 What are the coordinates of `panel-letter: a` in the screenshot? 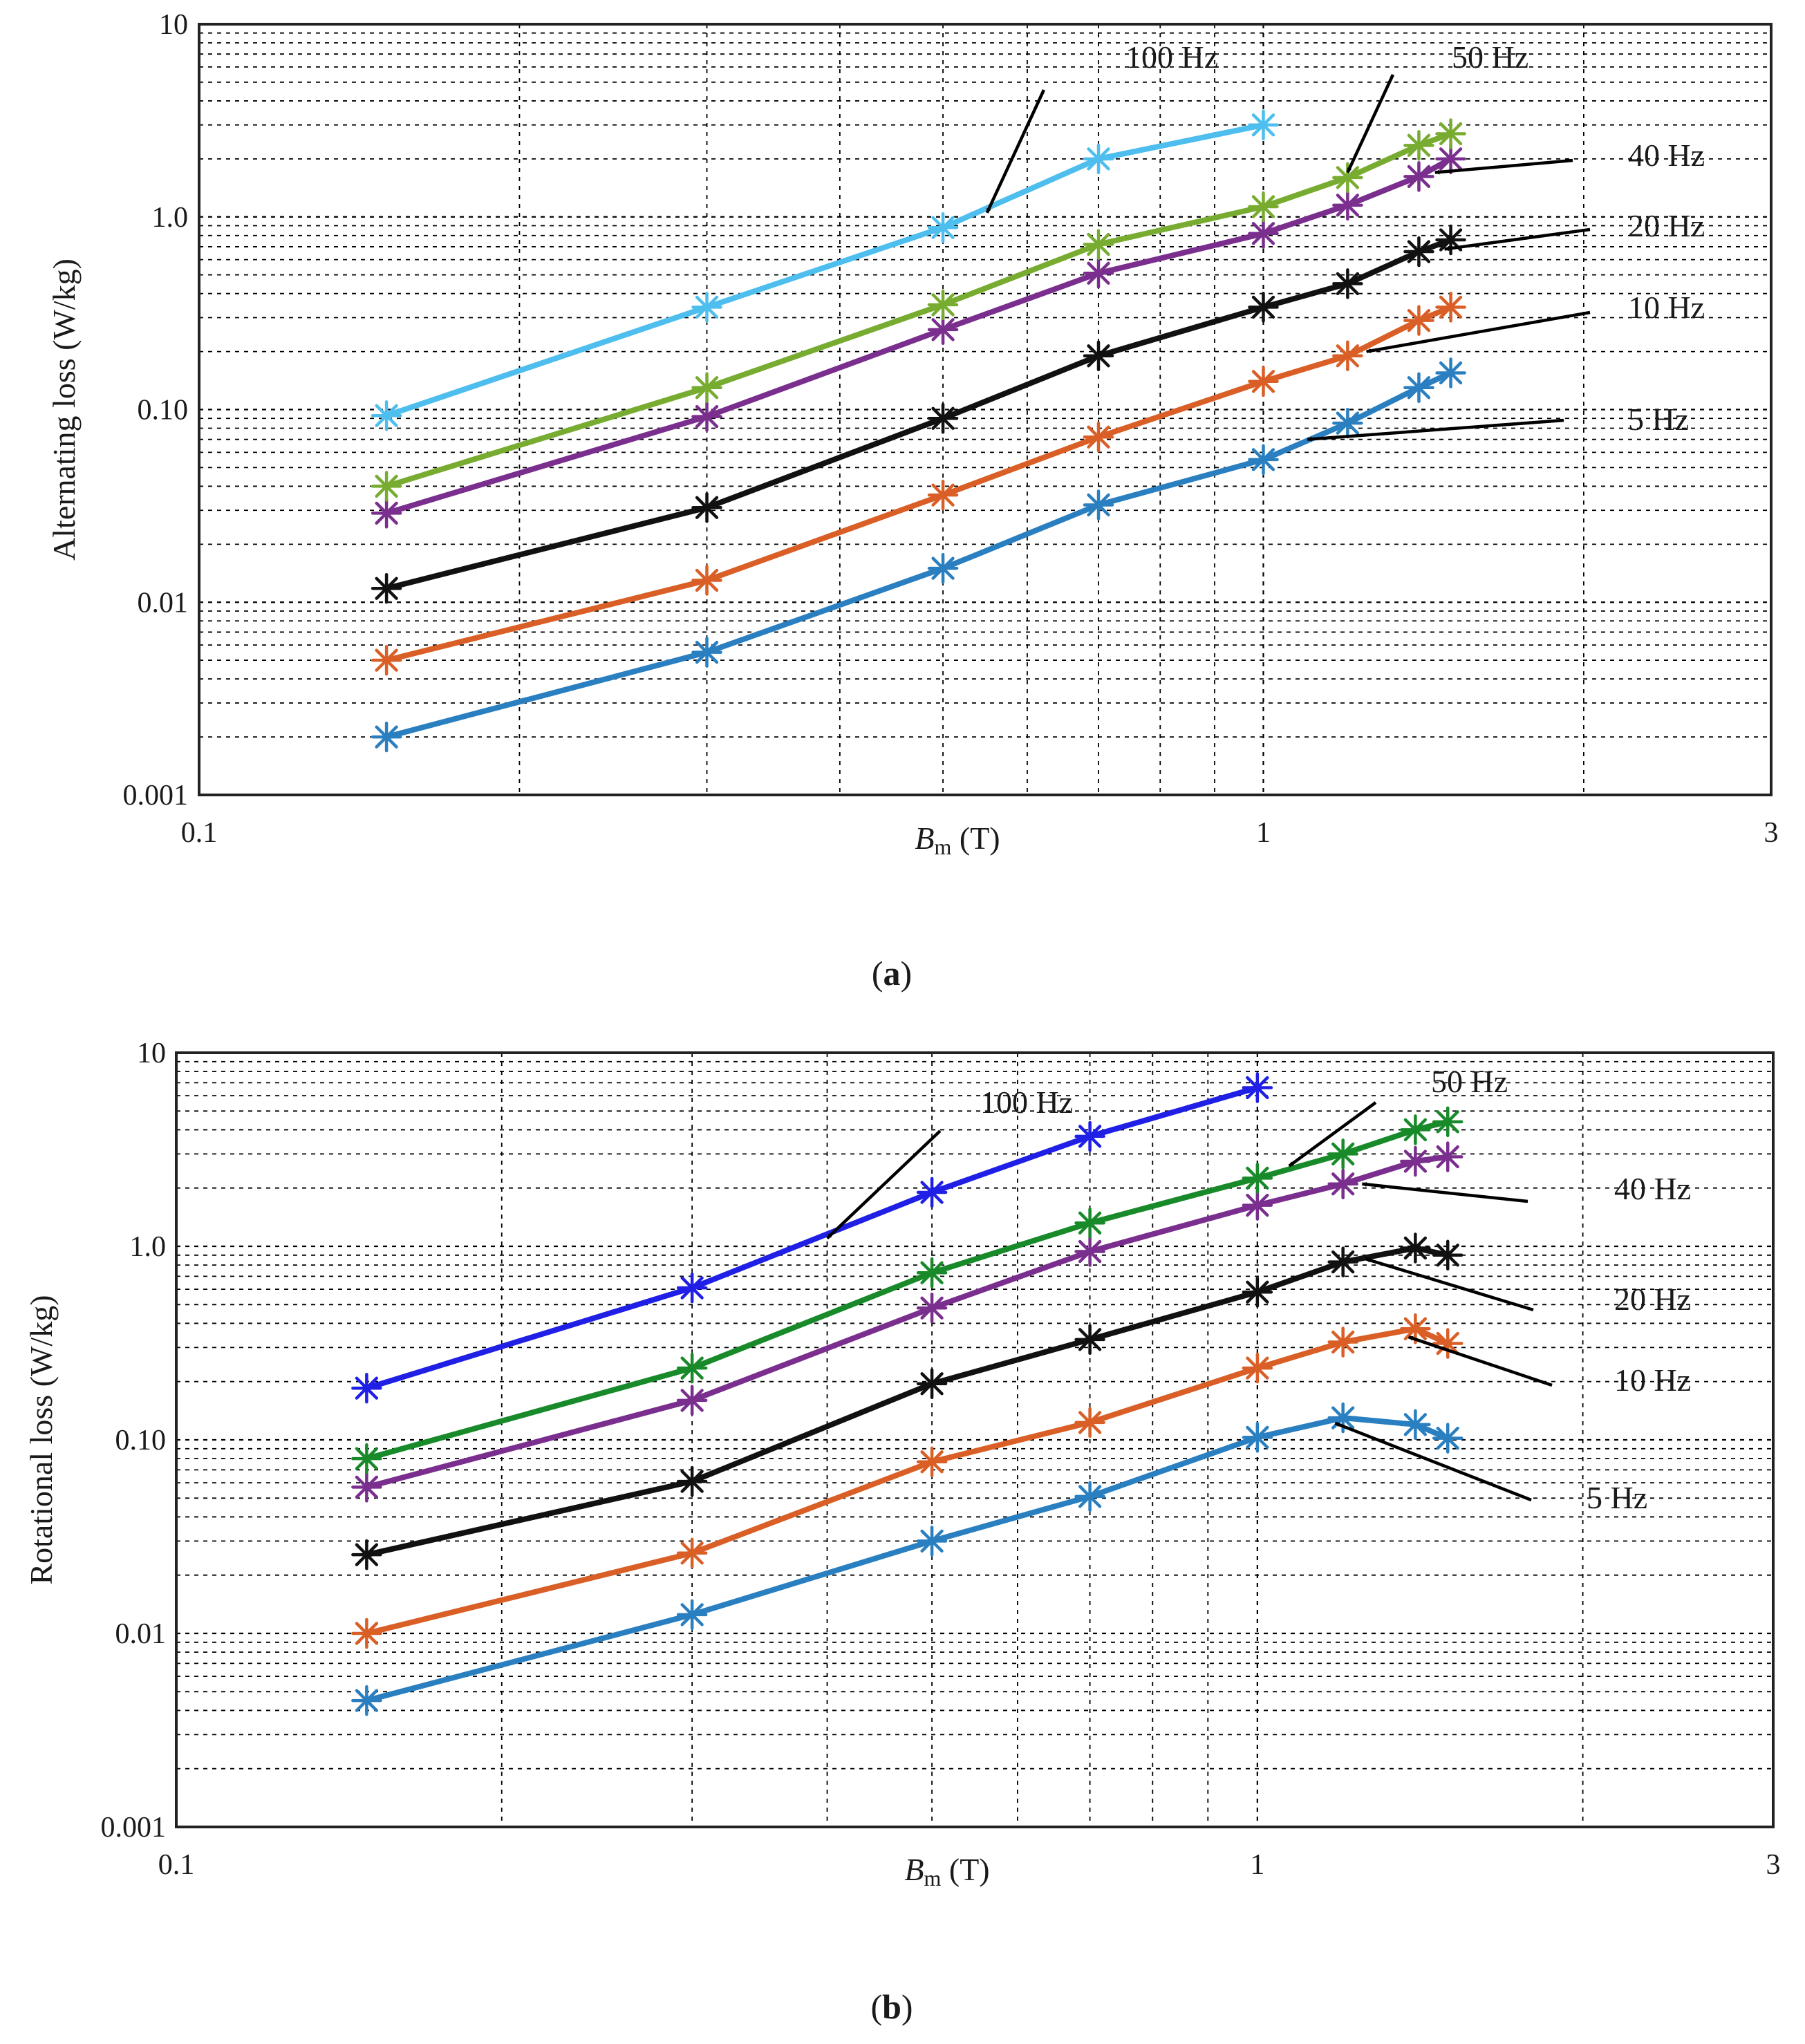 It's located at (892, 973).